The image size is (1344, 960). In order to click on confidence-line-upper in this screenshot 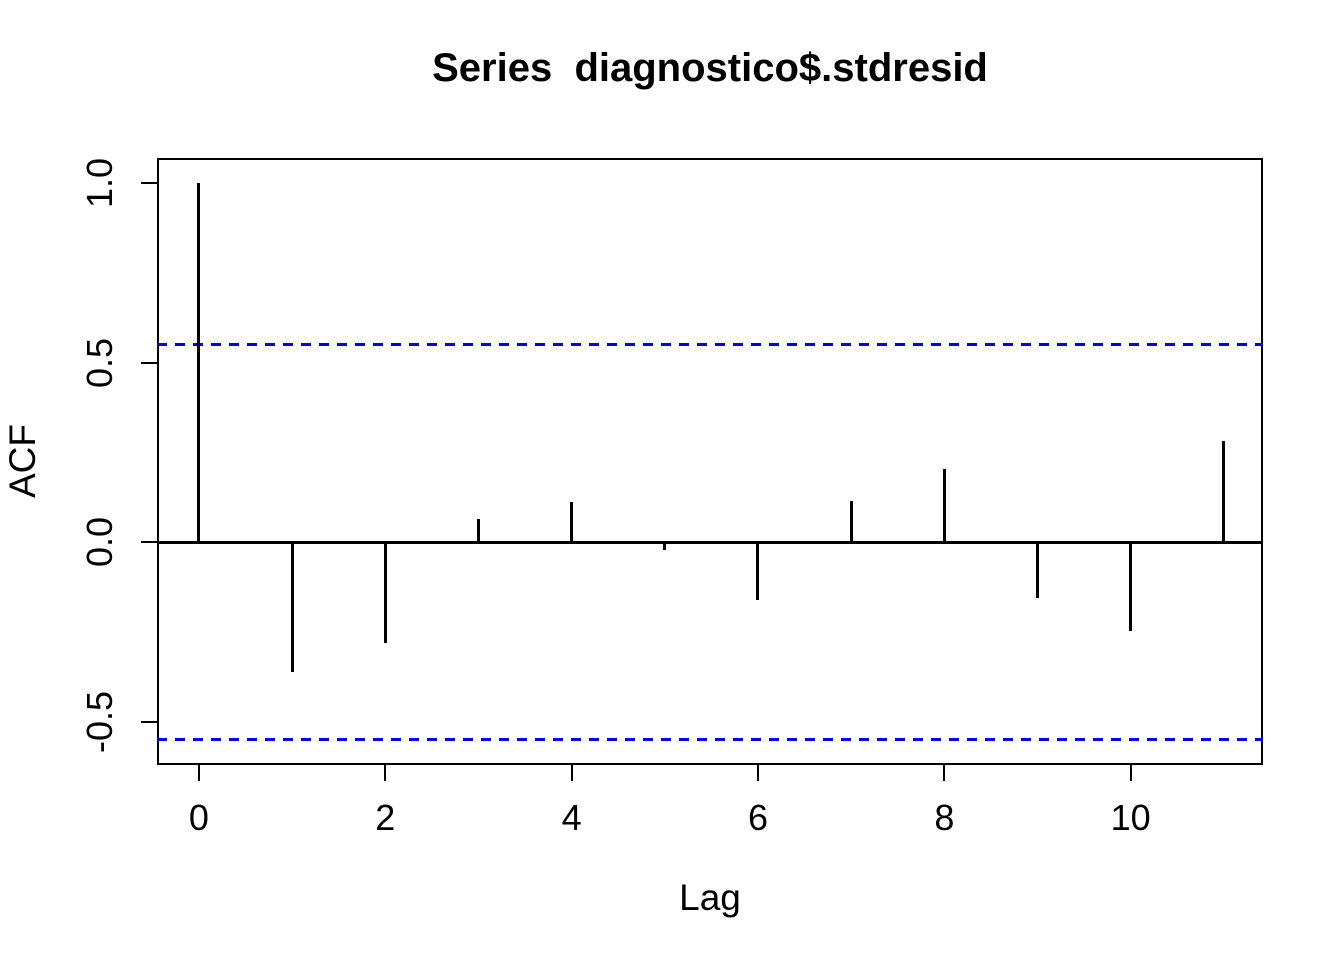, I will do `click(710, 345)`.